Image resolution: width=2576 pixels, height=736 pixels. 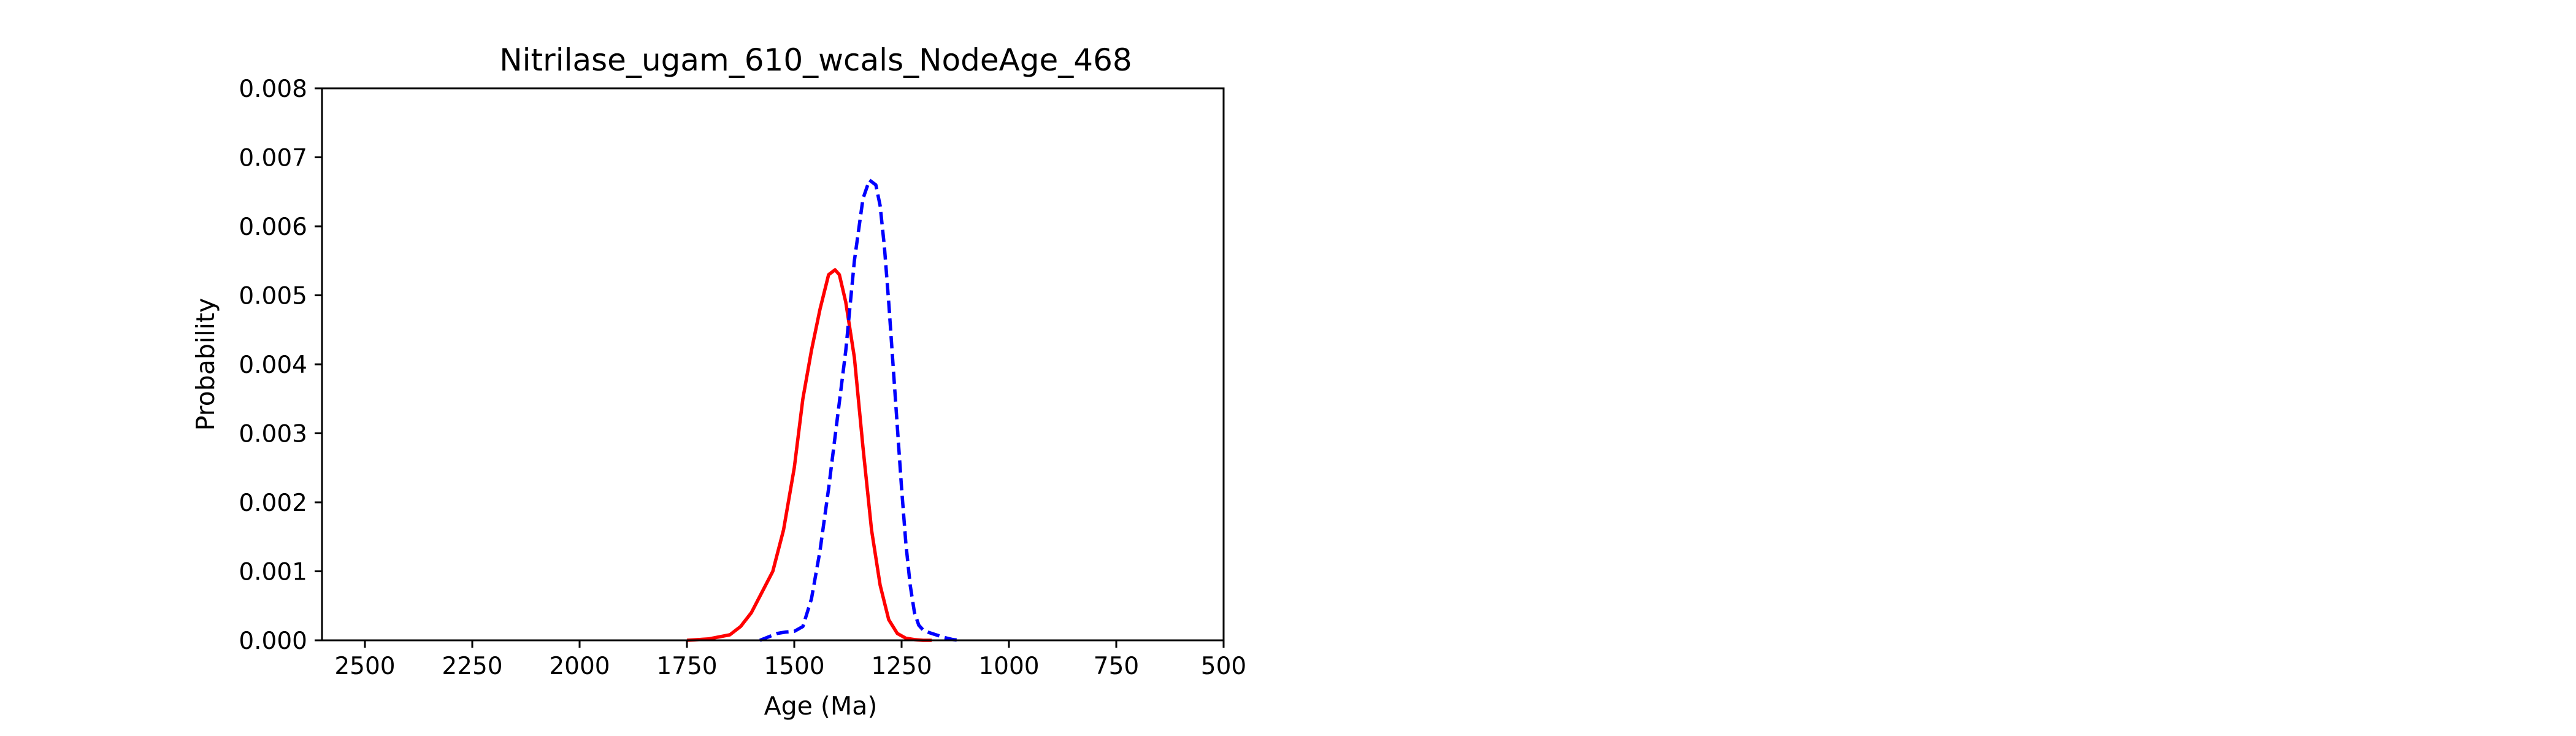 I want to click on y-tick-label: 0.007, so click(x=273, y=158).